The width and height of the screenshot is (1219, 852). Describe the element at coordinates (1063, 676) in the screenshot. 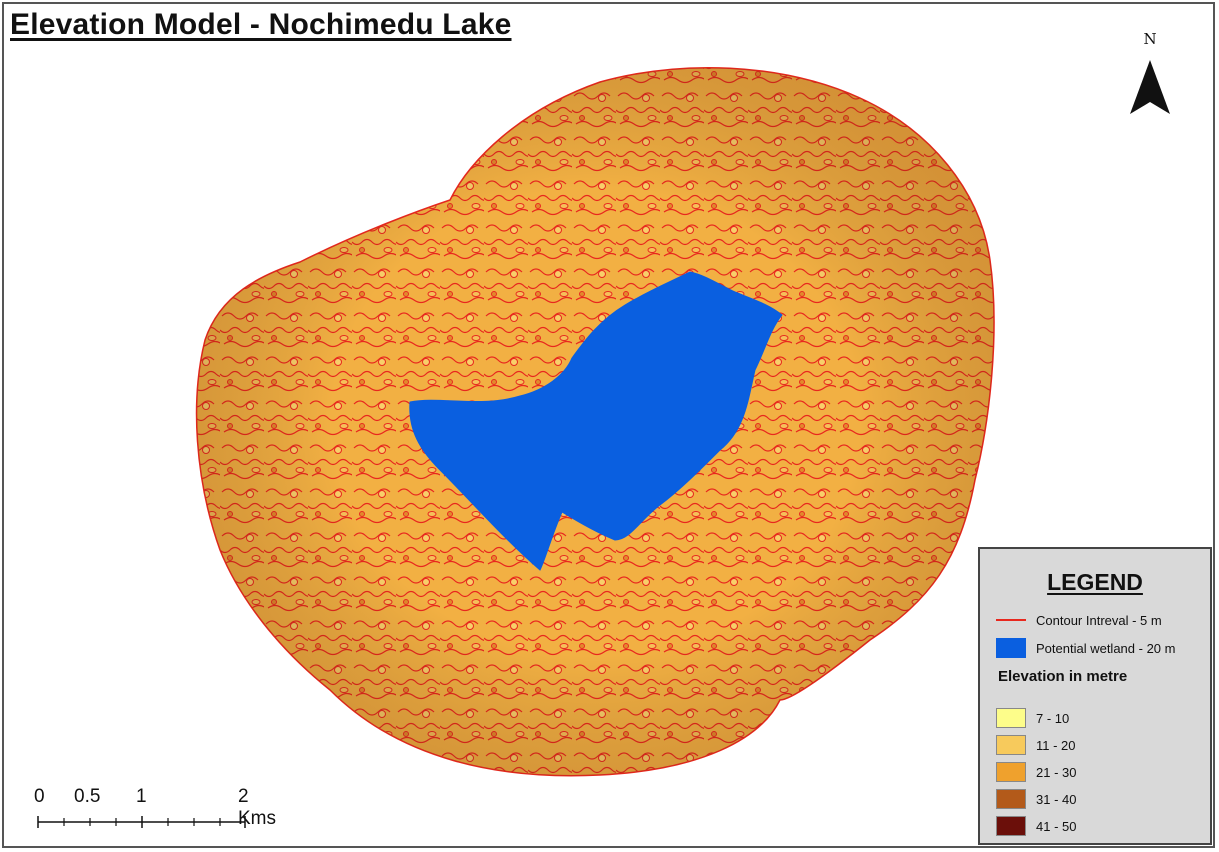

I see `elevation-heading: Elevation in metre` at that location.